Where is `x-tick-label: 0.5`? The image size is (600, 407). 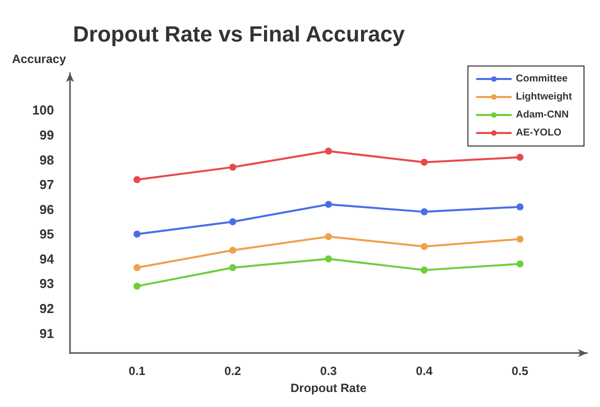 x-tick-label: 0.5 is located at coordinates (520, 371).